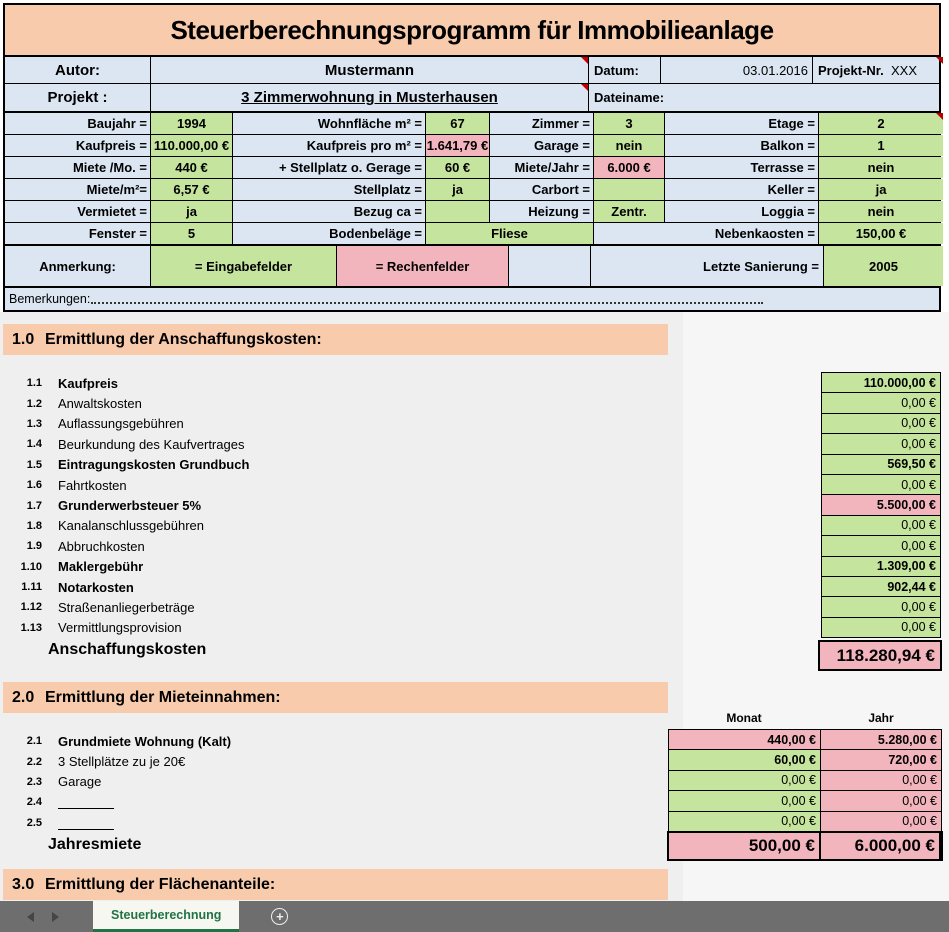 The height and width of the screenshot is (932, 949). I want to click on grid-label: Terrasse =, so click(742, 167).